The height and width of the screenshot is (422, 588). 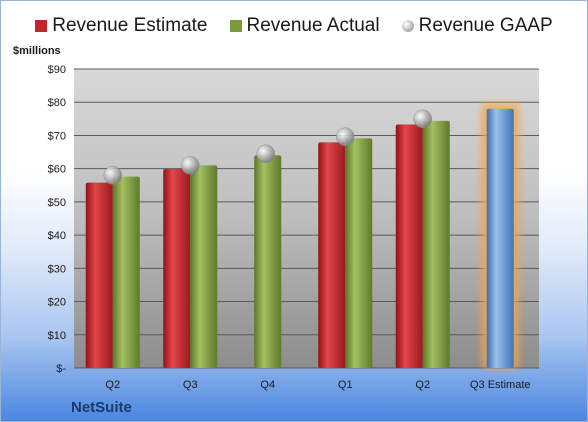 I want to click on x-tick-label: Q3, so click(x=190, y=385).